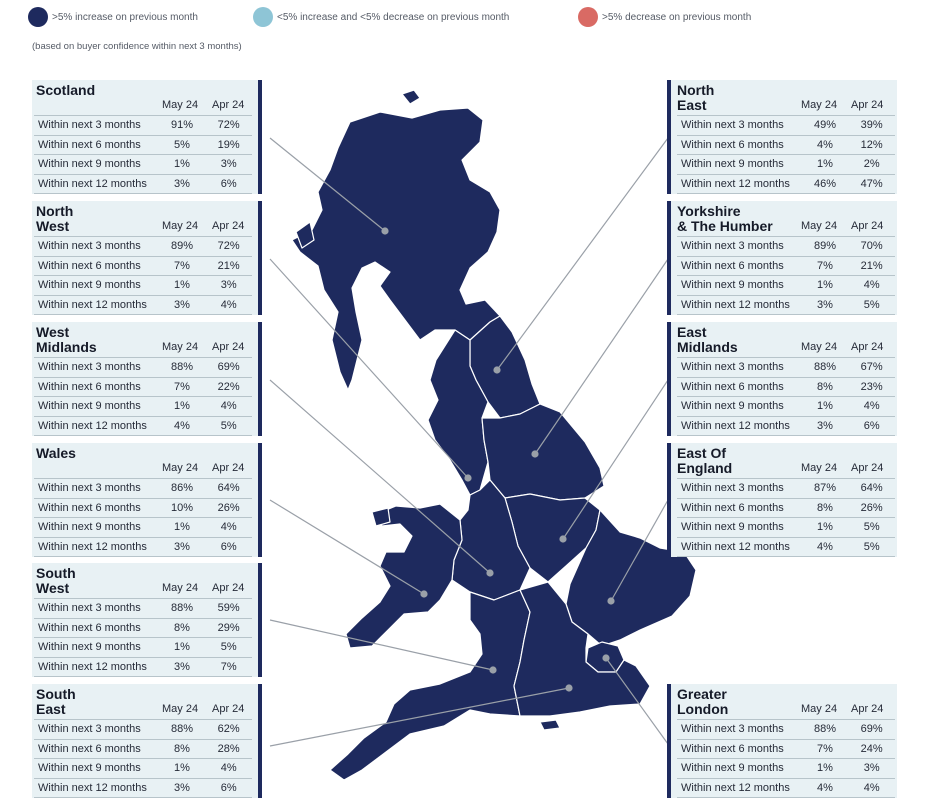  What do you see at coordinates (143, 748) in the screenshot?
I see `table-row: Within next 6 months 8% 28%` at bounding box center [143, 748].